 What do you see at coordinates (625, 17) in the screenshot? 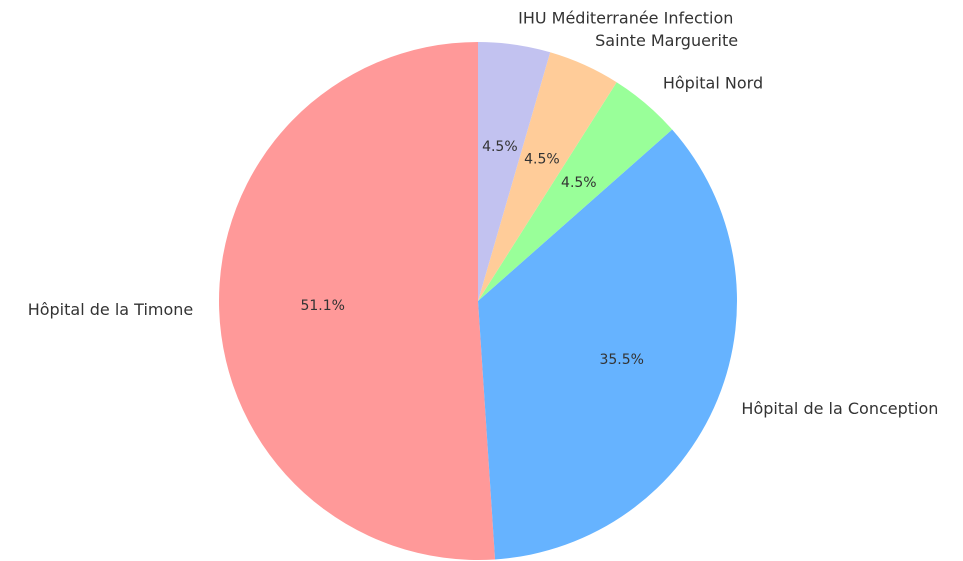
I see `slice-label: IHU Méditerranée Infection` at bounding box center [625, 17].